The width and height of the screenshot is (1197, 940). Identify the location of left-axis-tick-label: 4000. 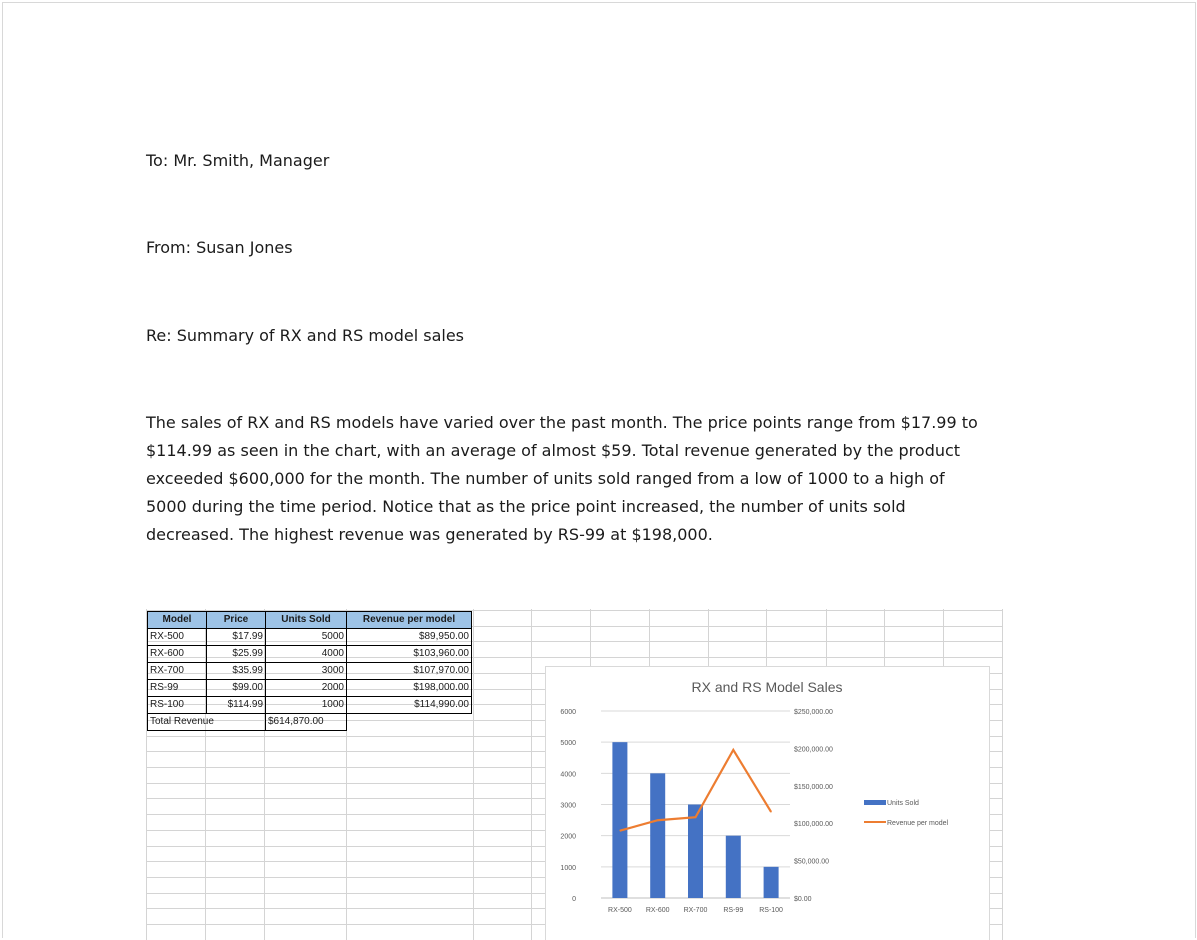
(568, 774).